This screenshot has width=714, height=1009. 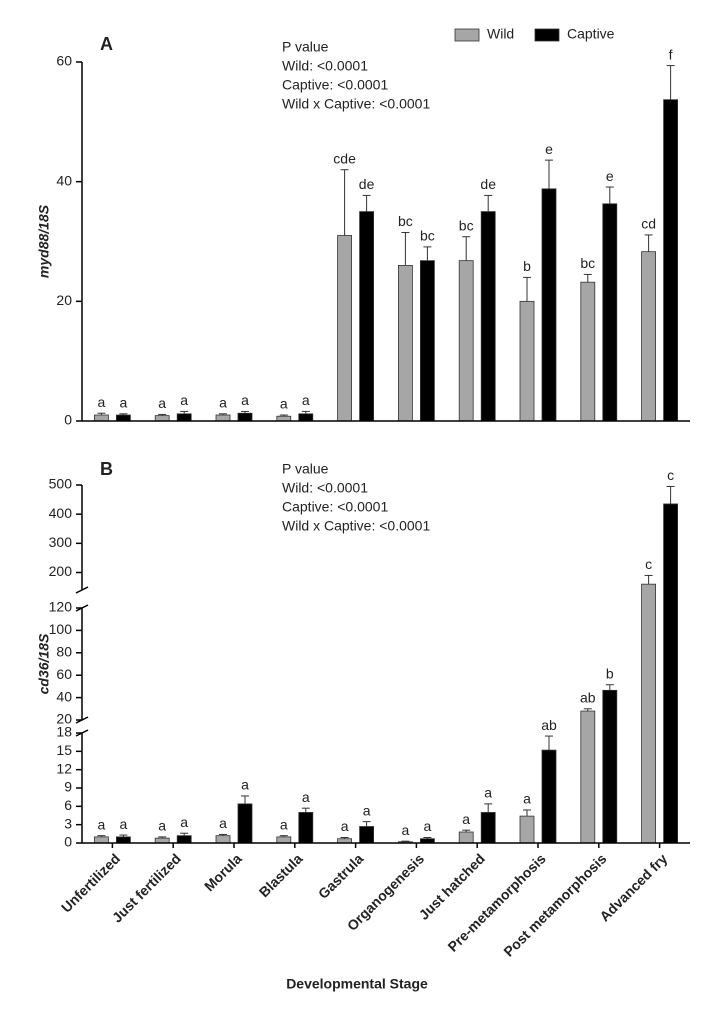 What do you see at coordinates (61, 629) in the screenshot?
I see `y-tick-label: 100` at bounding box center [61, 629].